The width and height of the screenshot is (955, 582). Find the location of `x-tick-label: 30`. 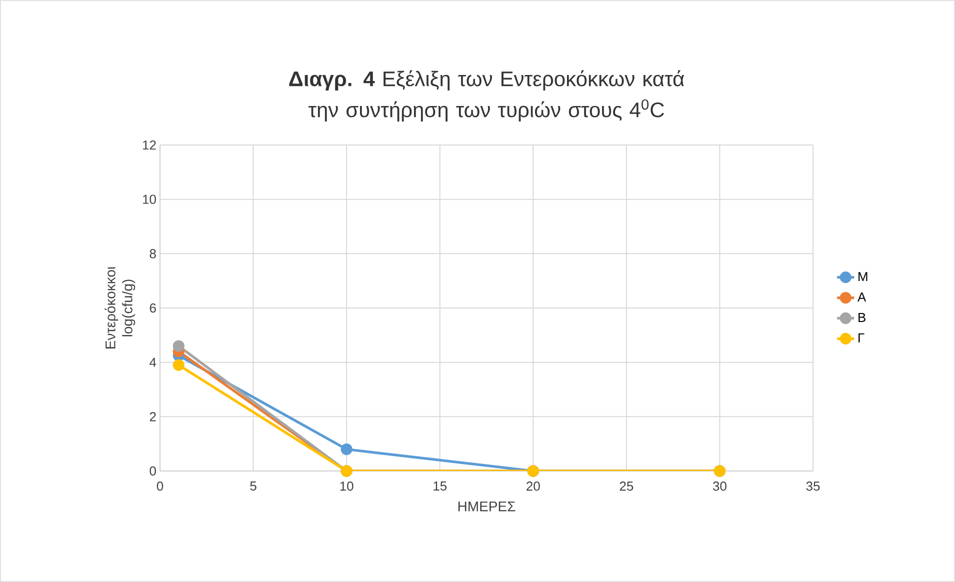

x-tick-label: 30 is located at coordinates (719, 486).